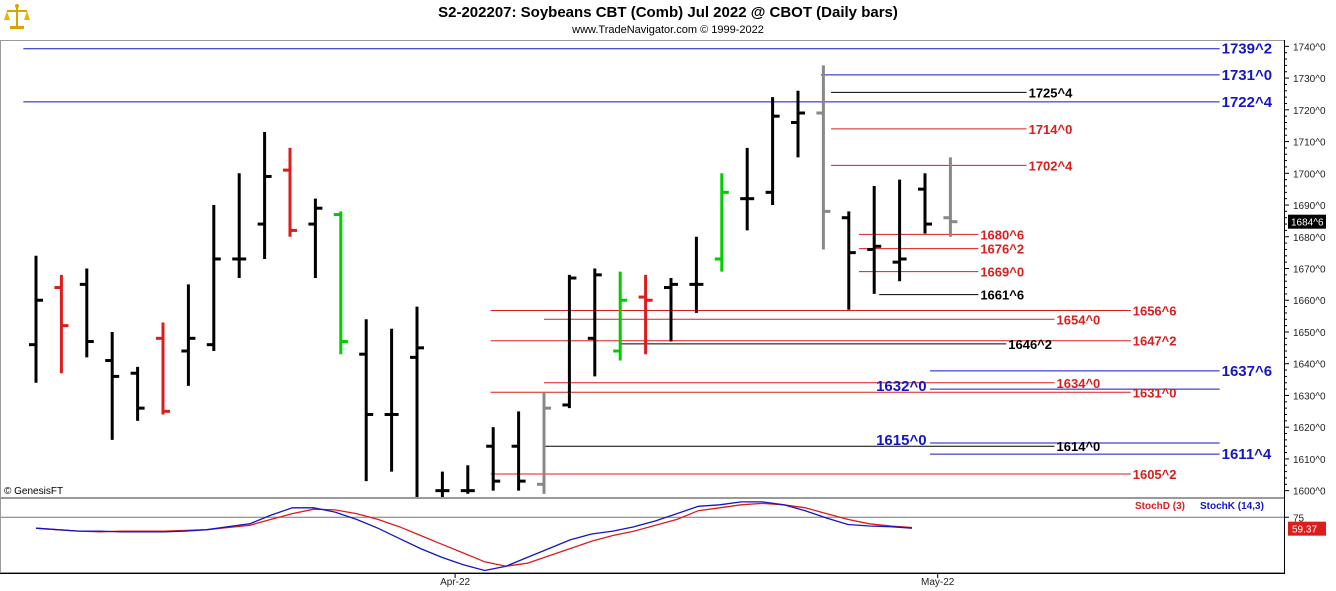 The height and width of the screenshot is (591, 1336). I want to click on price-tick-label: 1740^0, so click(1309, 47).